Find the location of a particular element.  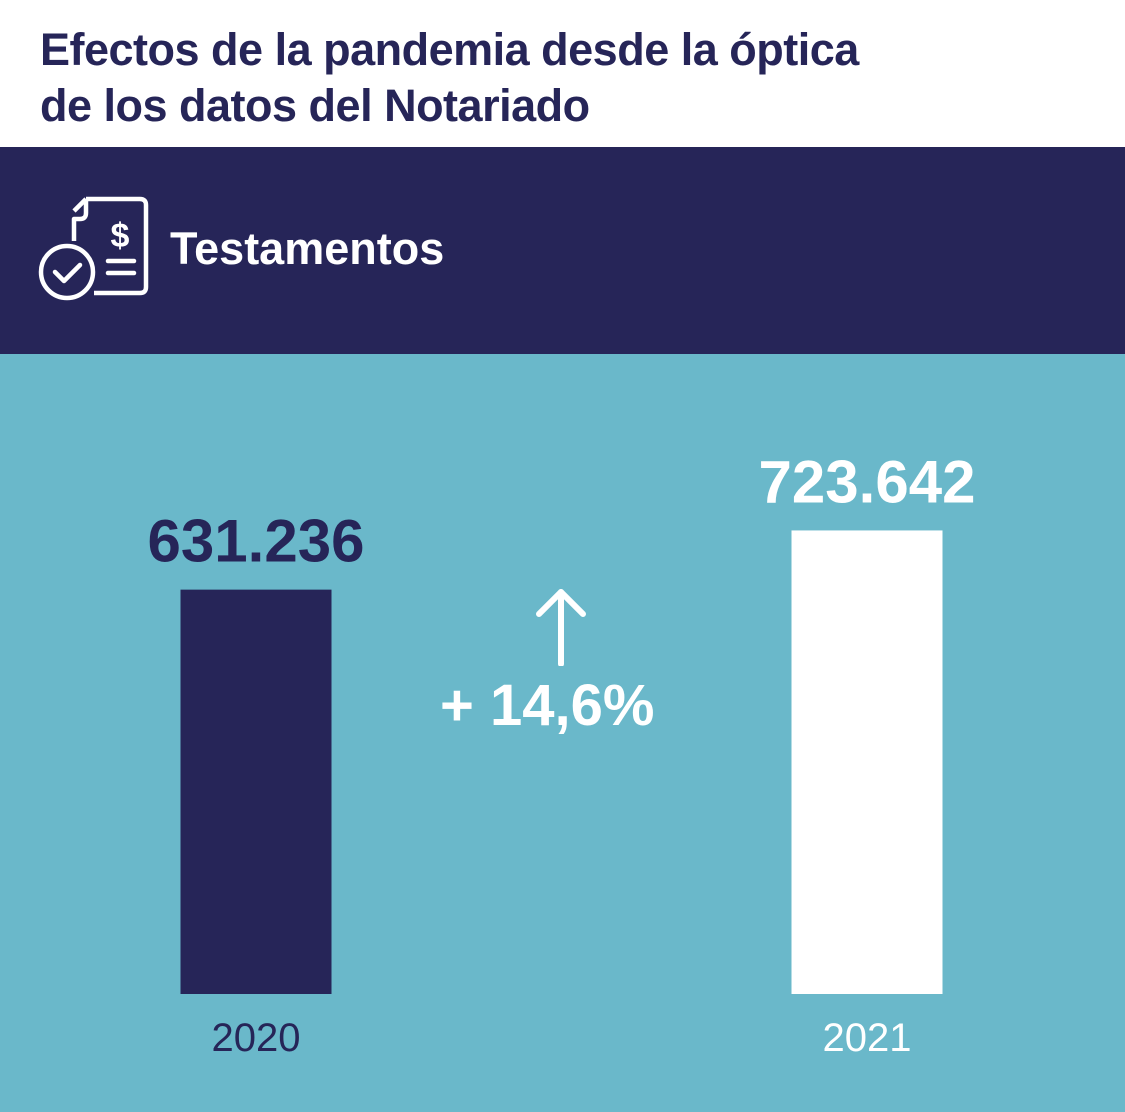

category-label-2021: 2021 is located at coordinates (867, 1038).